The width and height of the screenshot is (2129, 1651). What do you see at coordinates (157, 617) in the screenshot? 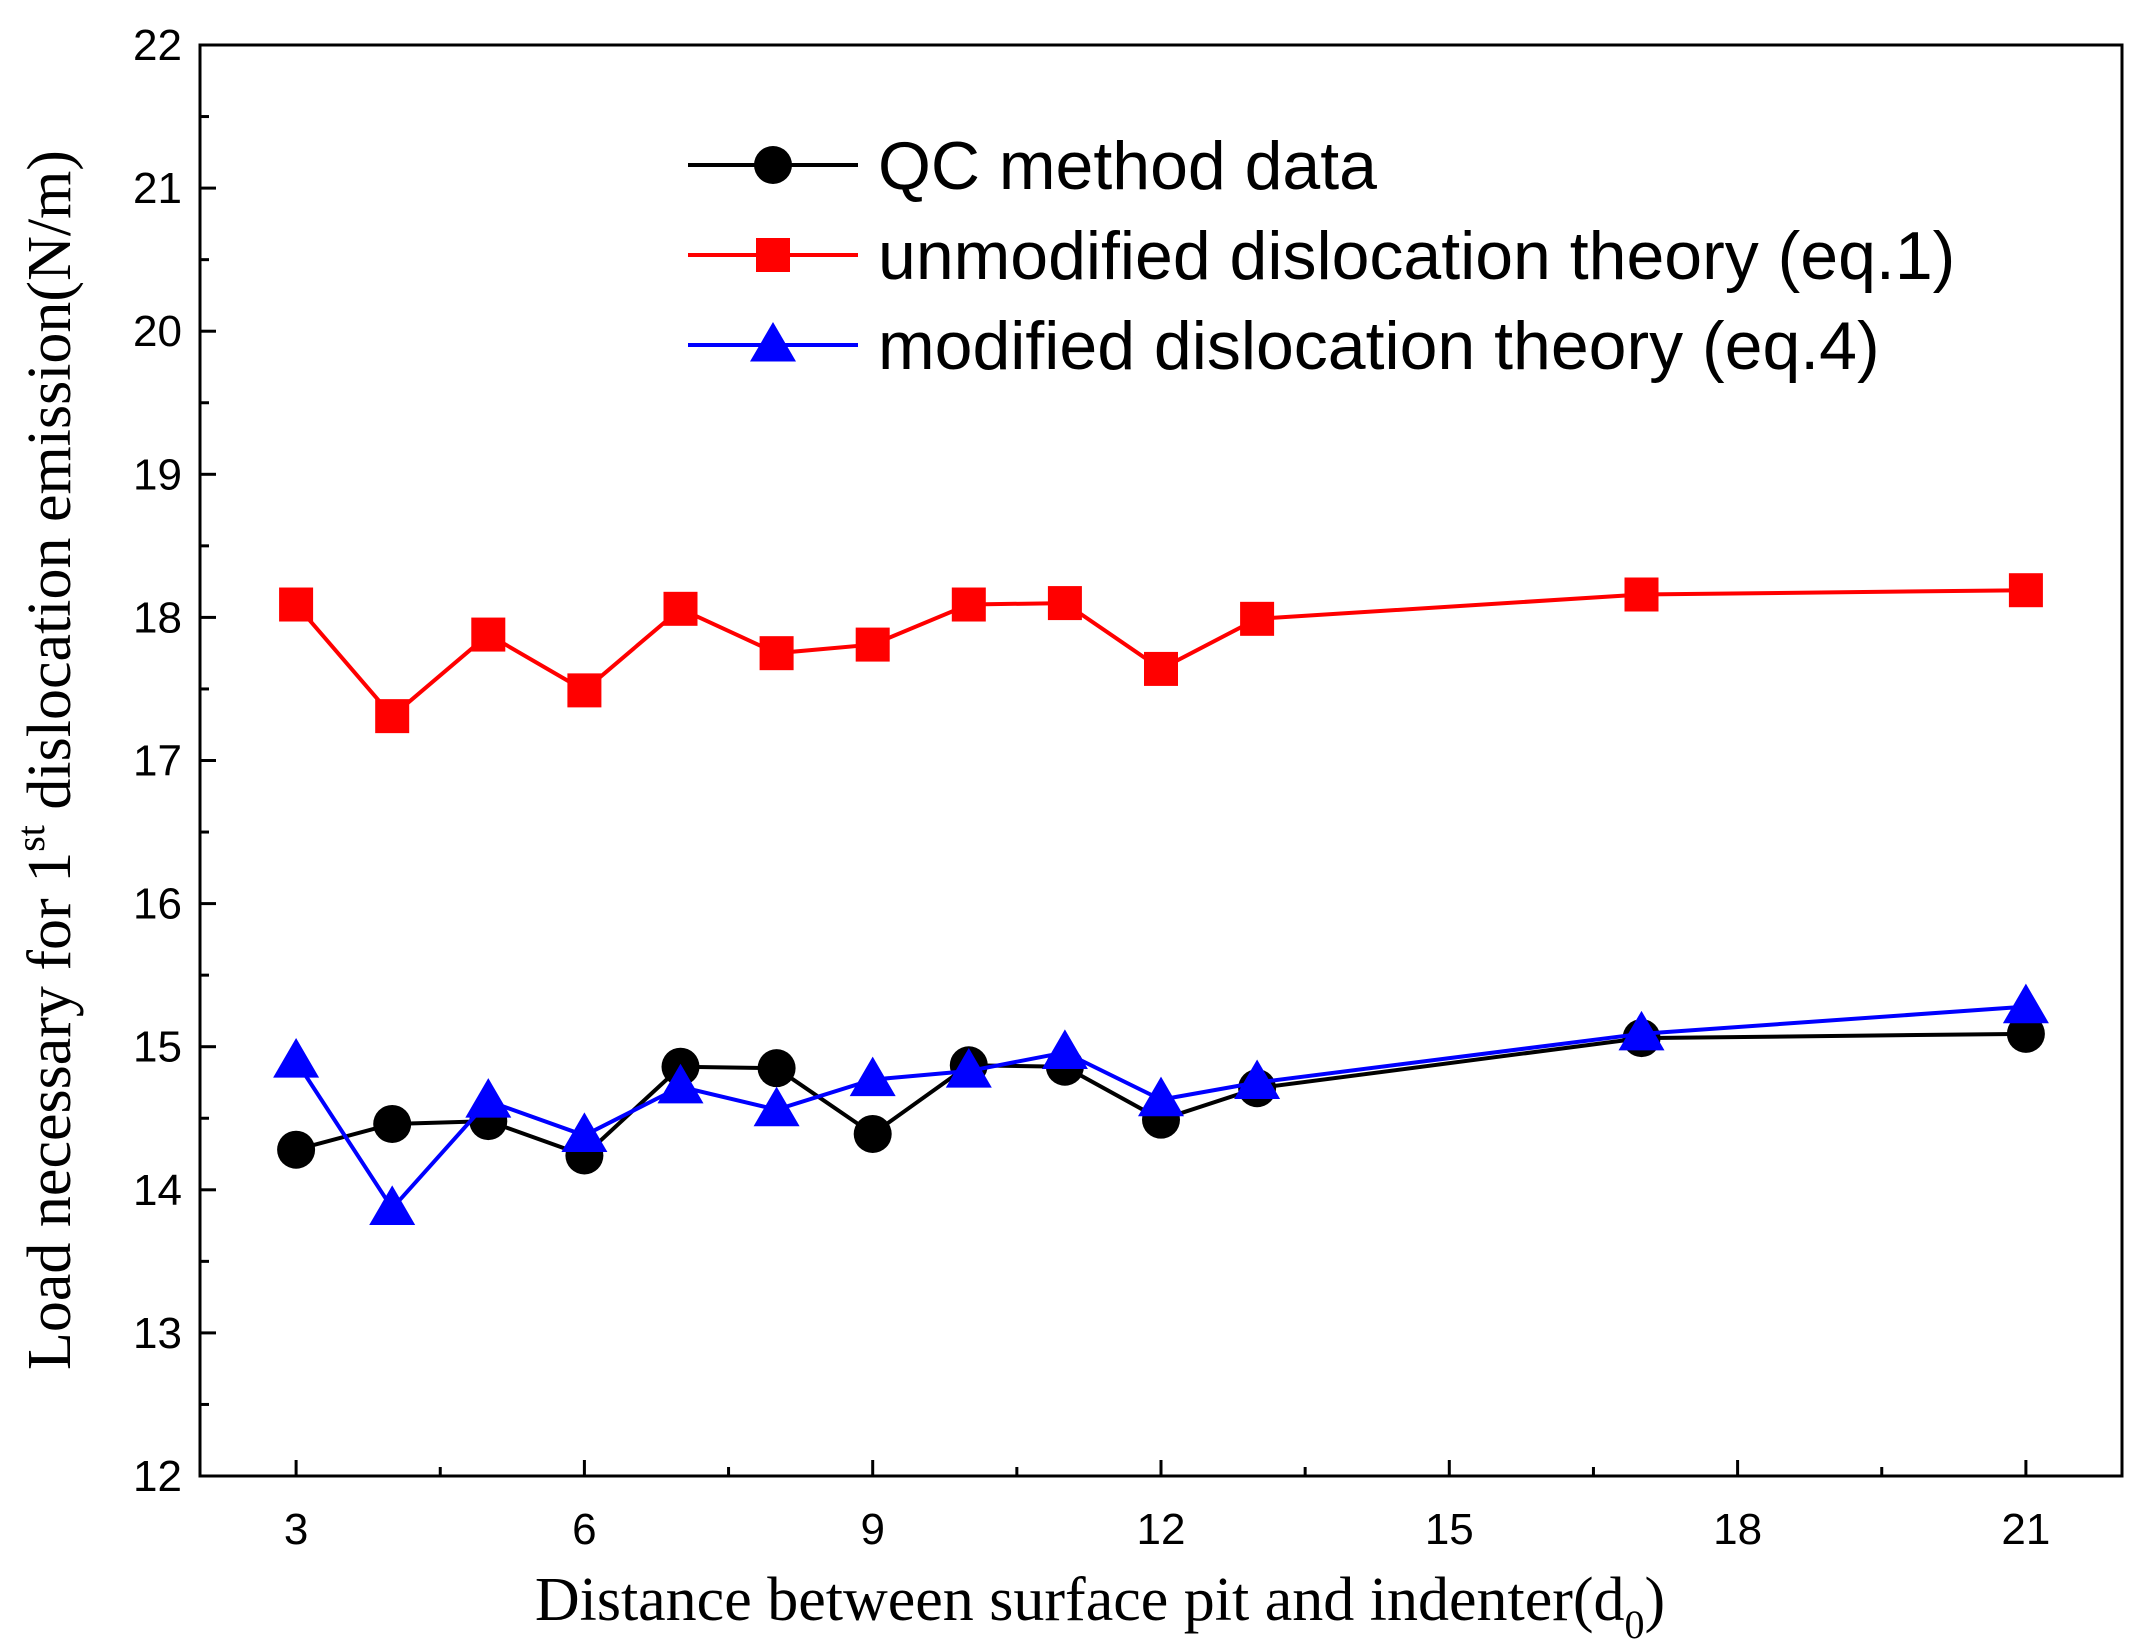
I see `y-tick-label: 18` at bounding box center [157, 617].